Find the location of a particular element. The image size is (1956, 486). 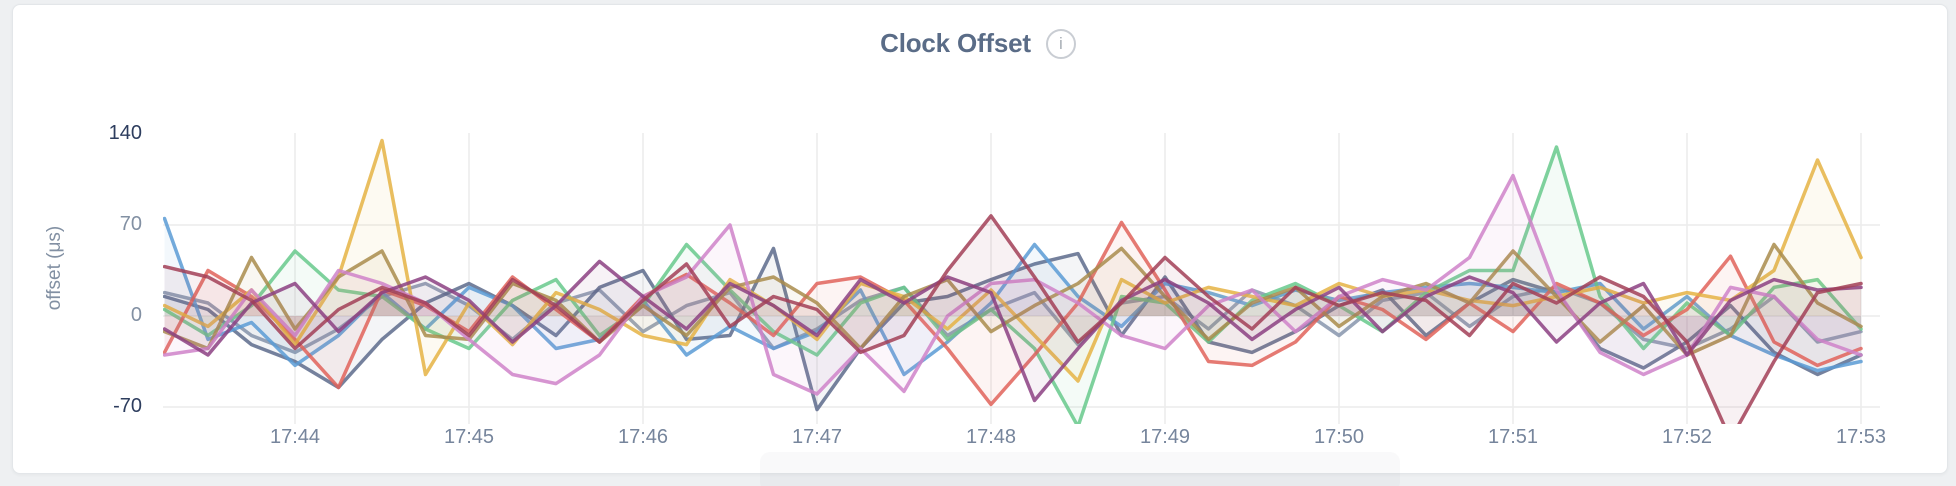

y-tick-label: 70 is located at coordinates (130, 224).